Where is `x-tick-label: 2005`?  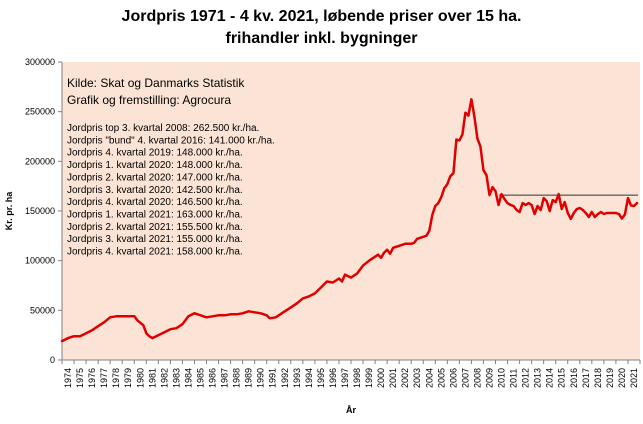 x-tick-label: 2005 is located at coordinates (441, 378).